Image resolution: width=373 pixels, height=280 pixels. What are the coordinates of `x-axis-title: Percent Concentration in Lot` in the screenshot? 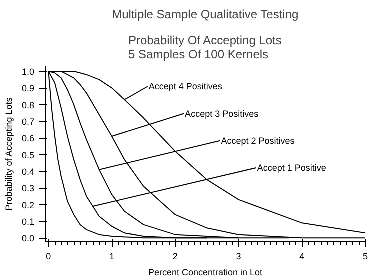 It's located at (206, 273).